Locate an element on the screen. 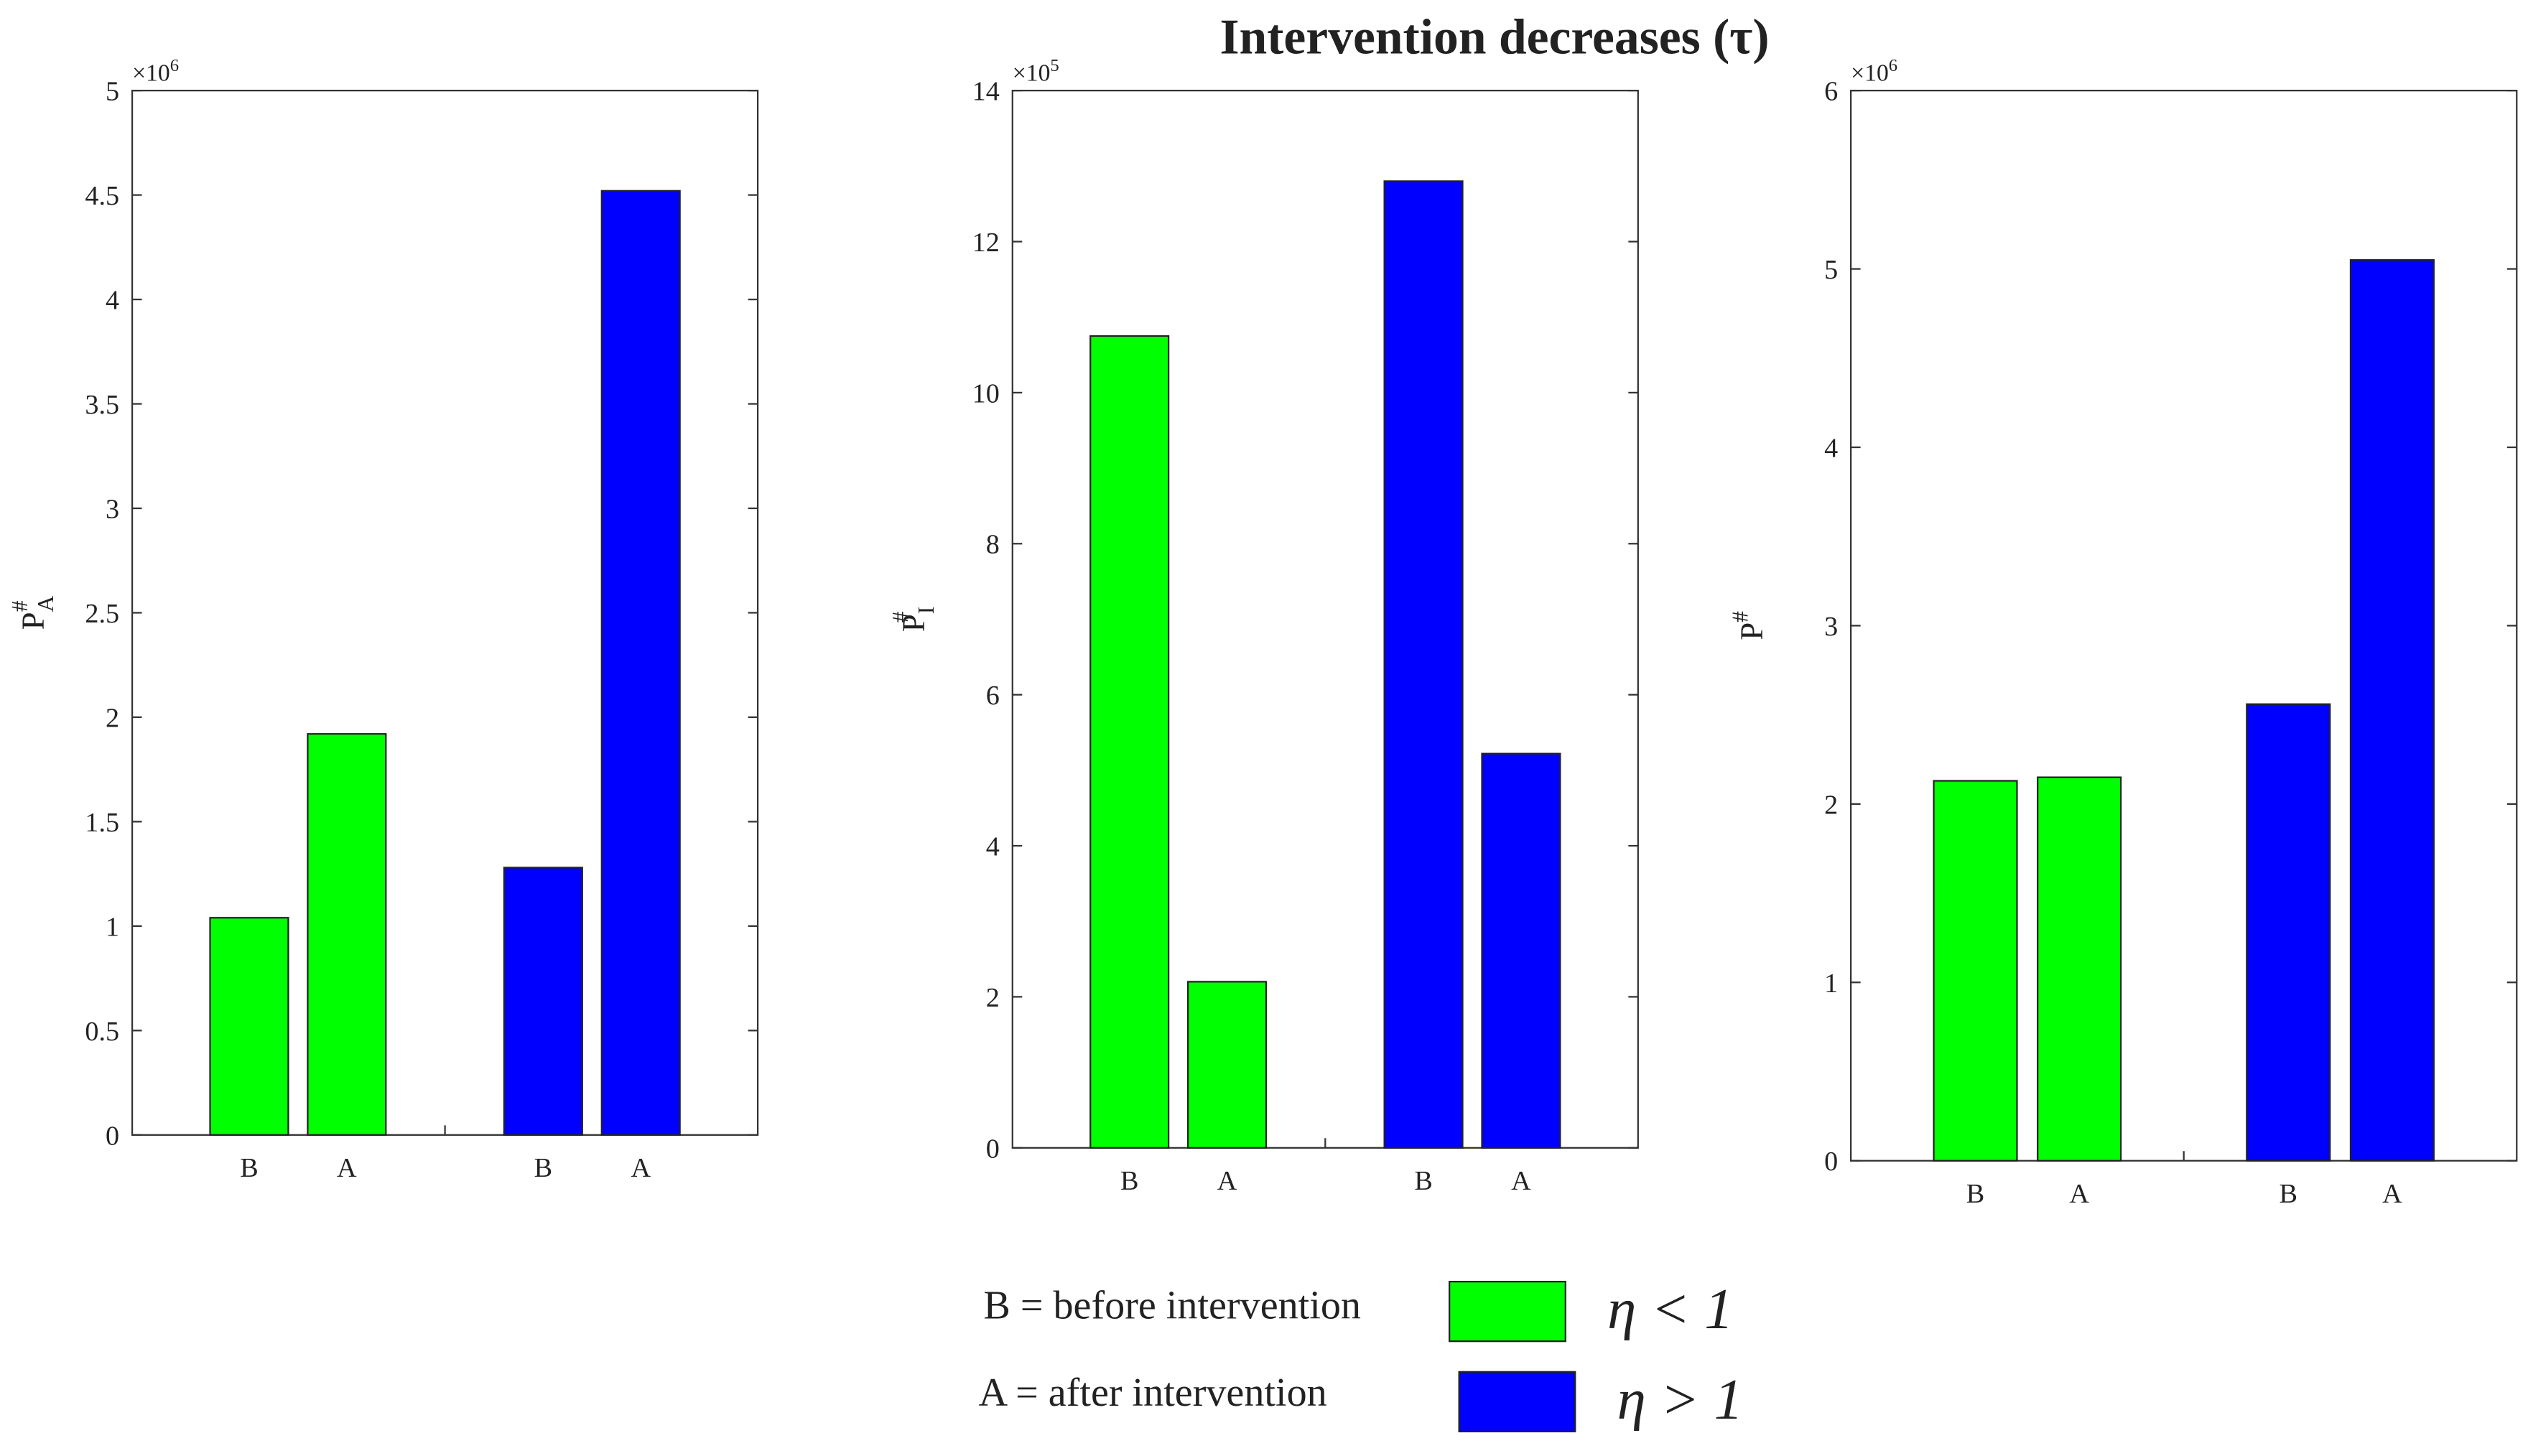 This screenshot has width=2528, height=1456. chart-title: Intervention decreases (τ) is located at coordinates (1494, 37).